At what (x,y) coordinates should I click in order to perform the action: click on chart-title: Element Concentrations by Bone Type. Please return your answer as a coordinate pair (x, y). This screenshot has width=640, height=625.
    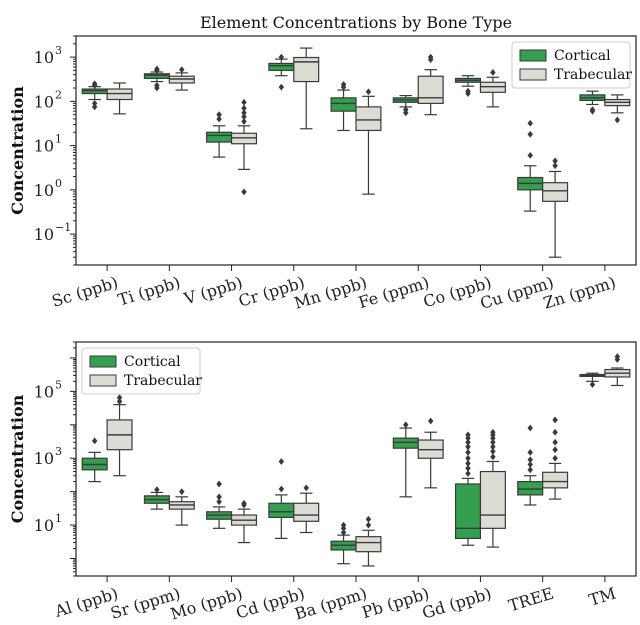
    Looking at the image, I should click on (356, 22).